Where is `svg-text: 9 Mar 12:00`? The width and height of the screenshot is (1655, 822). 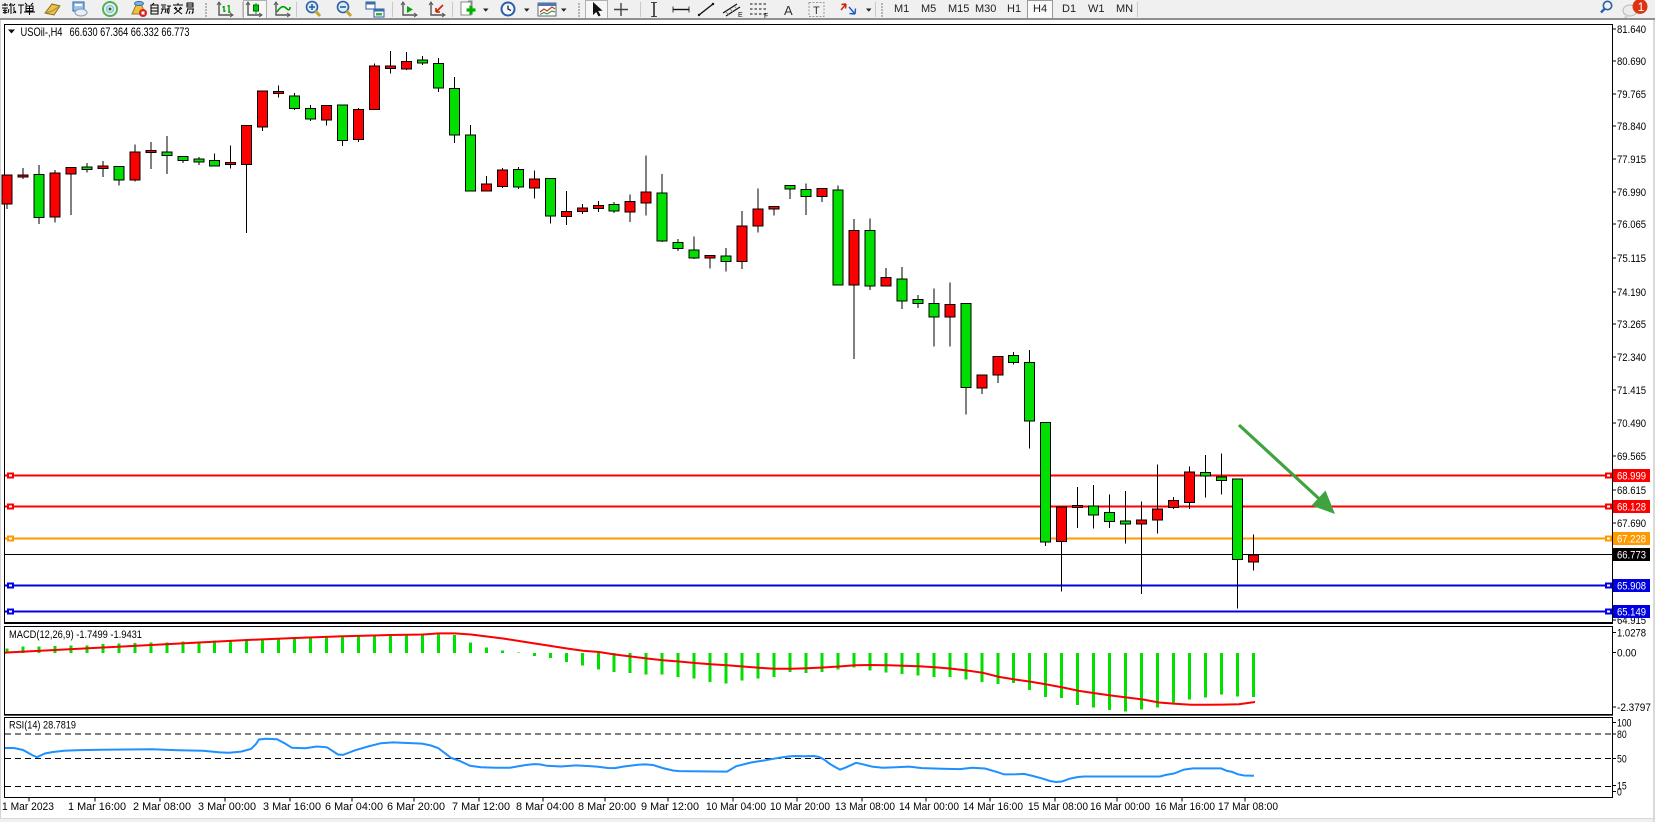 svg-text: 9 Mar 12:00 is located at coordinates (670, 807).